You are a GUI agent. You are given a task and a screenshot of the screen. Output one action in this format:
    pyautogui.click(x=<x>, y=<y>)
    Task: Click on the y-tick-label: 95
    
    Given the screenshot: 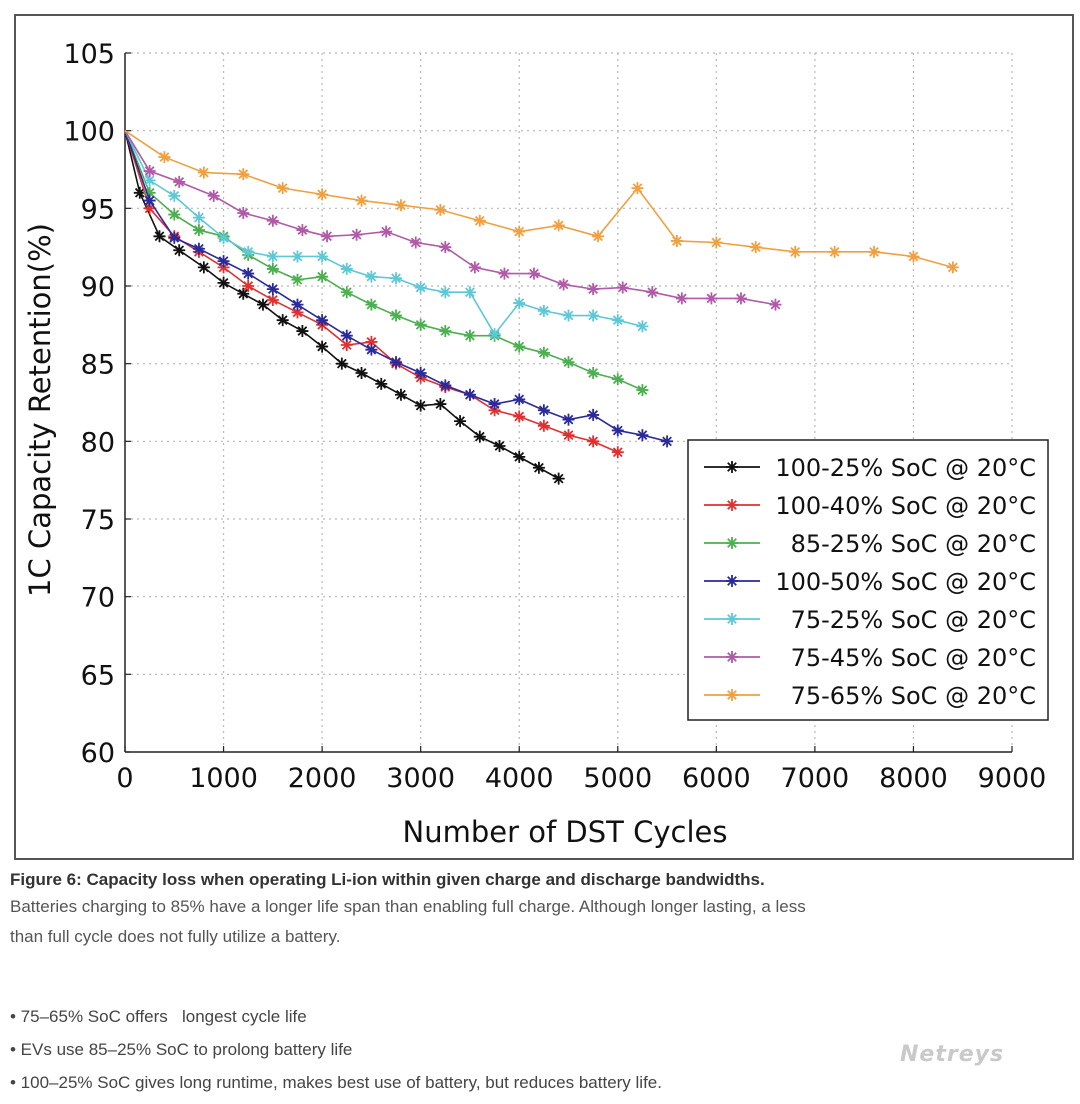 What is the action you would take?
    pyautogui.click(x=98, y=209)
    